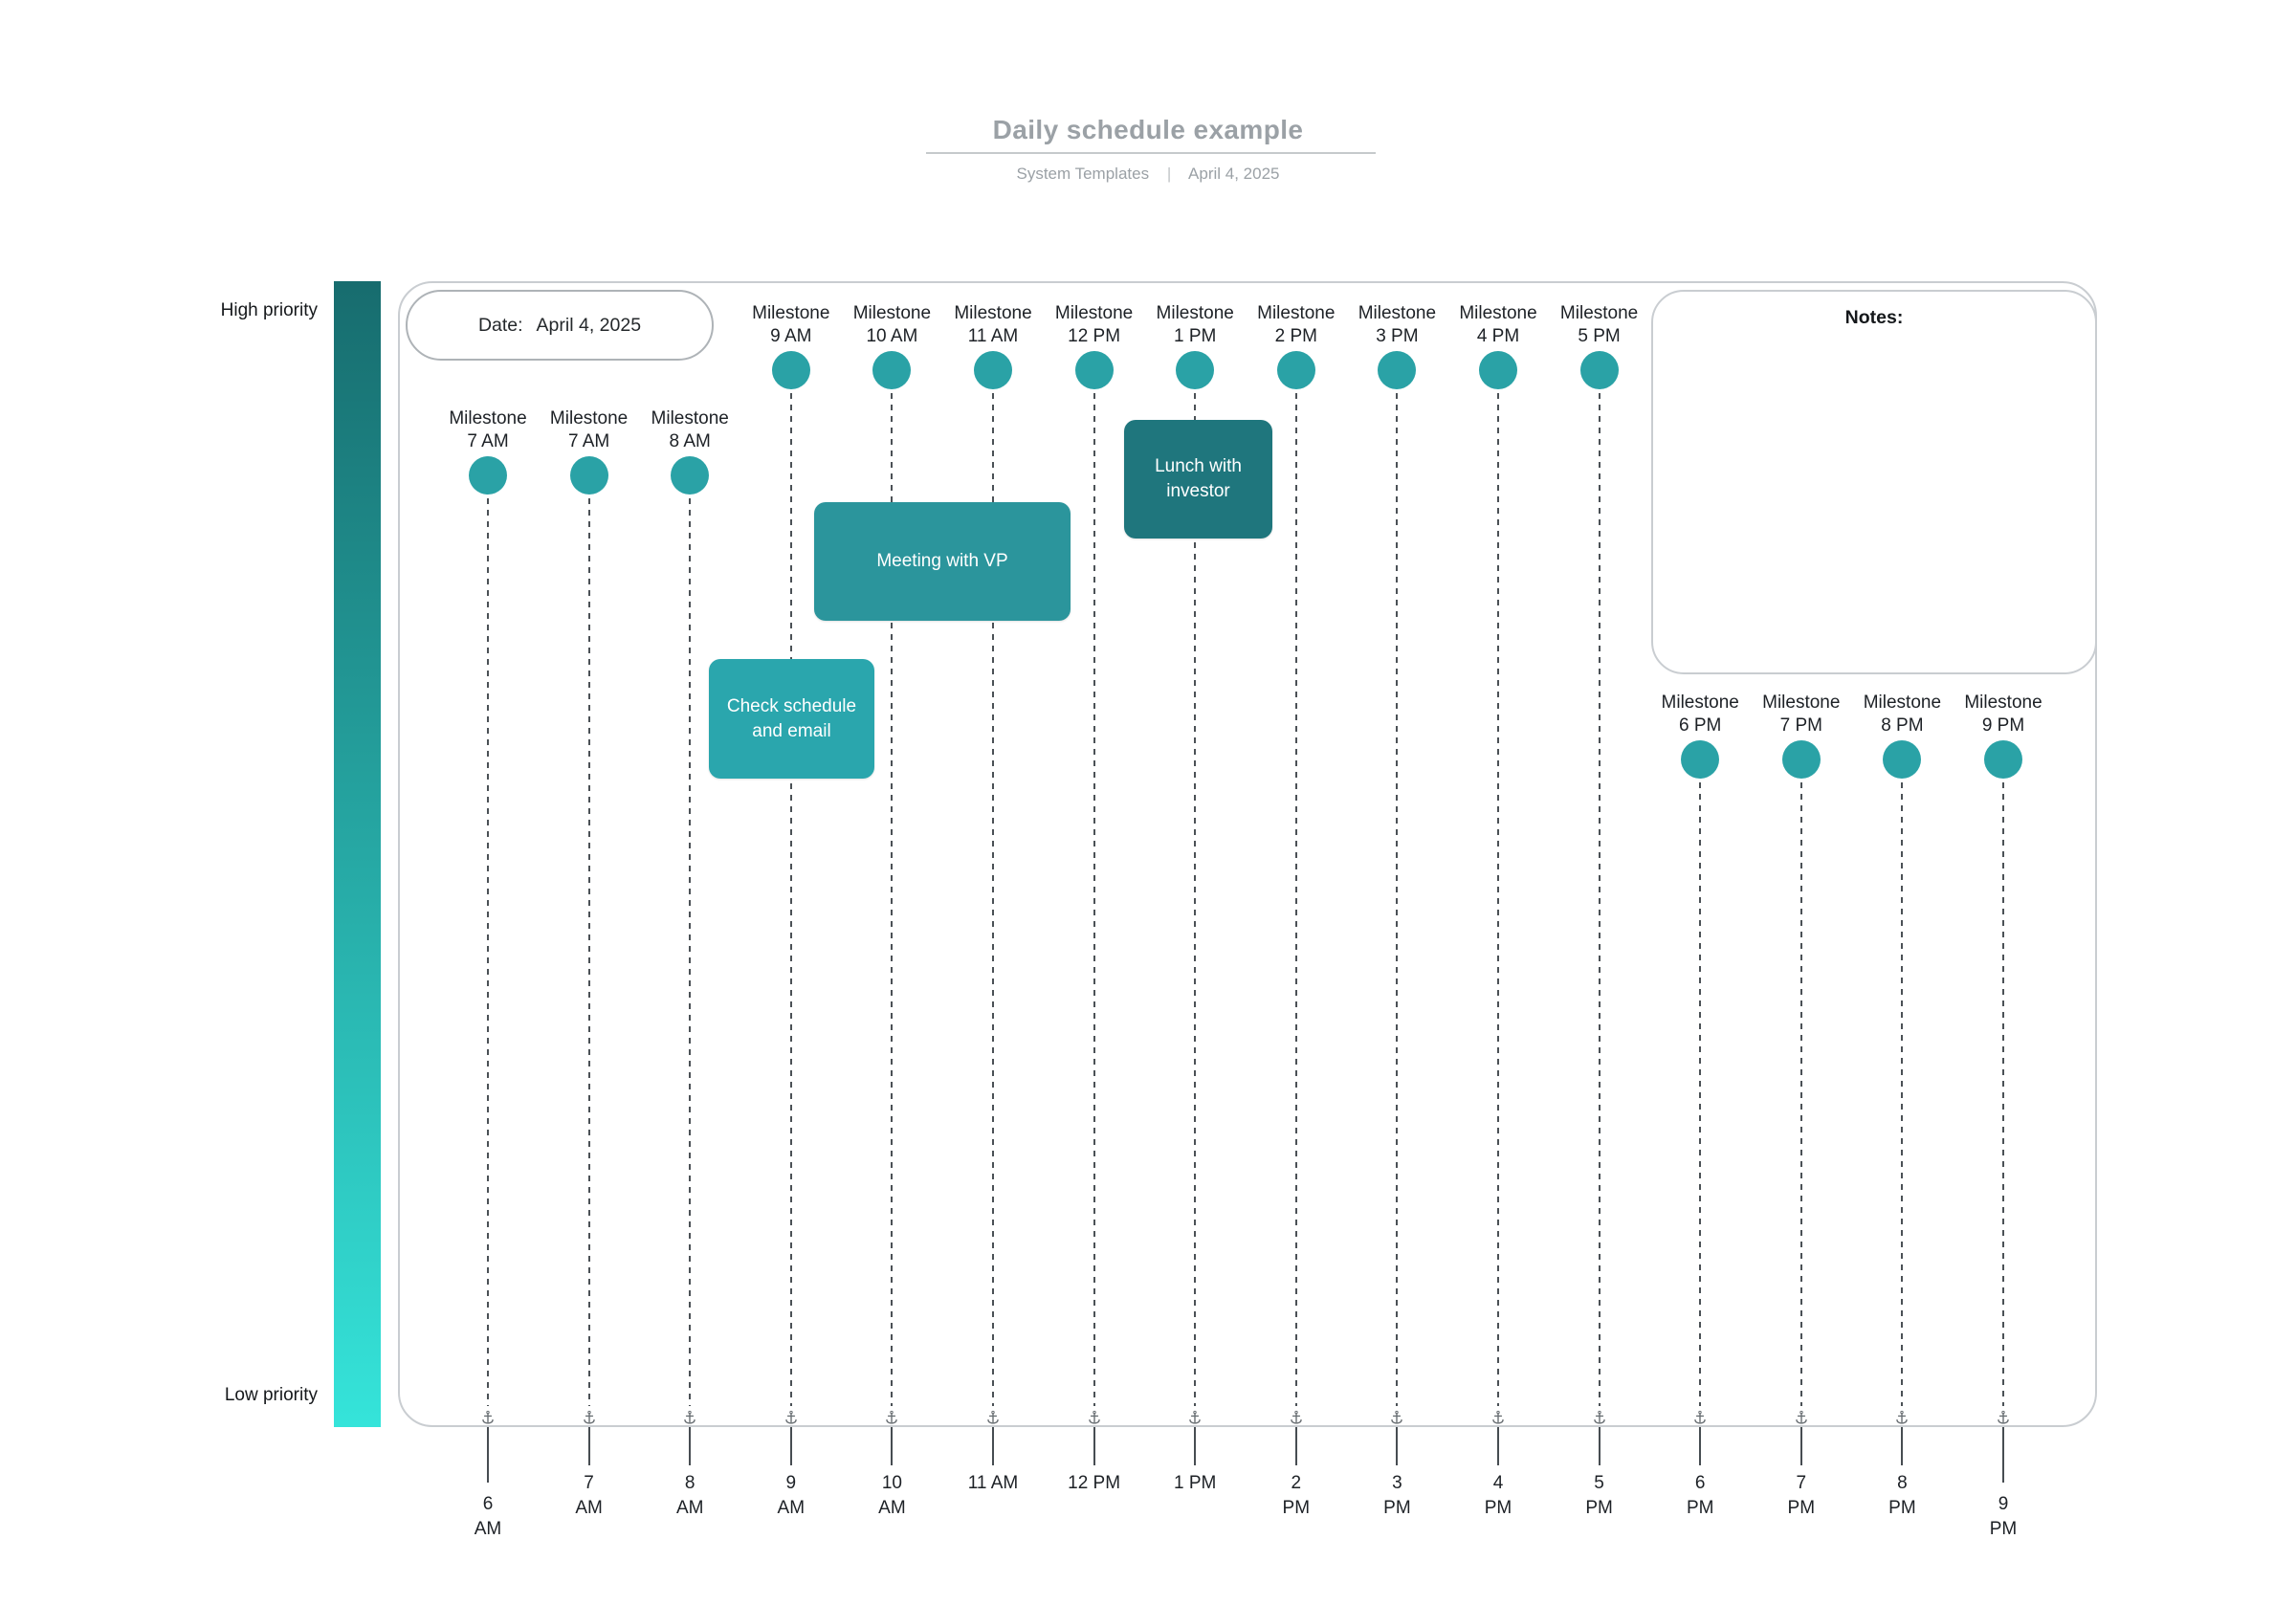  What do you see at coordinates (892, 1495) in the screenshot?
I see `hour-label: 10 AM` at bounding box center [892, 1495].